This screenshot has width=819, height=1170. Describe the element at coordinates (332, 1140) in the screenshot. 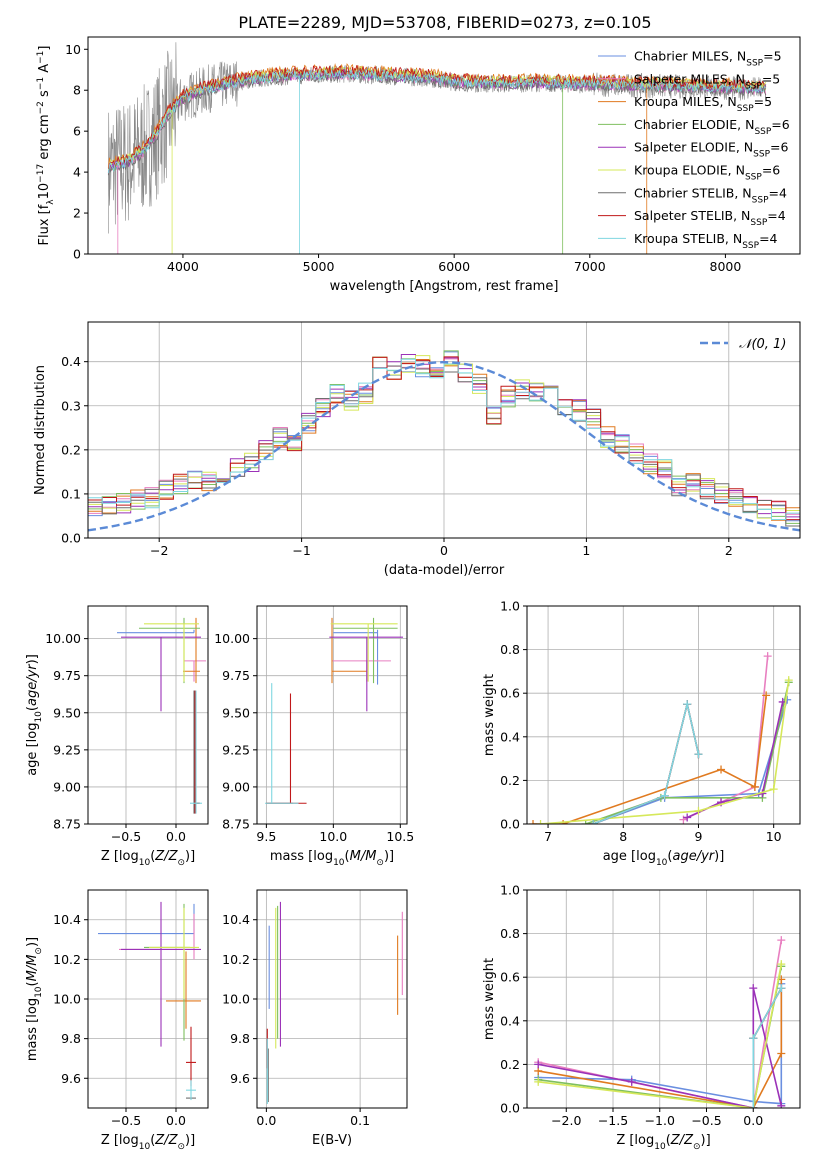

I see `x-axis-label: E(B-V)` at that location.